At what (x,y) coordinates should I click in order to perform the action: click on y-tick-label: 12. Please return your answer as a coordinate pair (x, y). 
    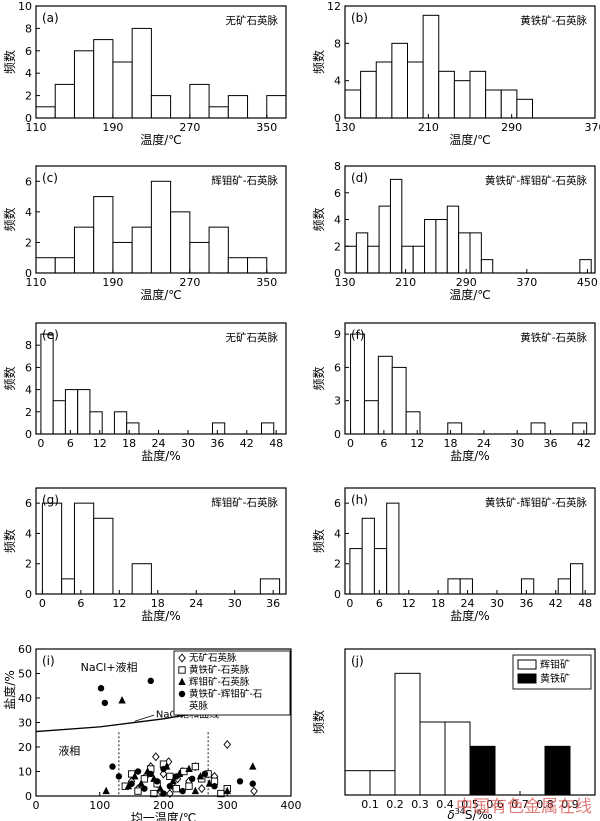
    Looking at the image, I should click on (334, 6).